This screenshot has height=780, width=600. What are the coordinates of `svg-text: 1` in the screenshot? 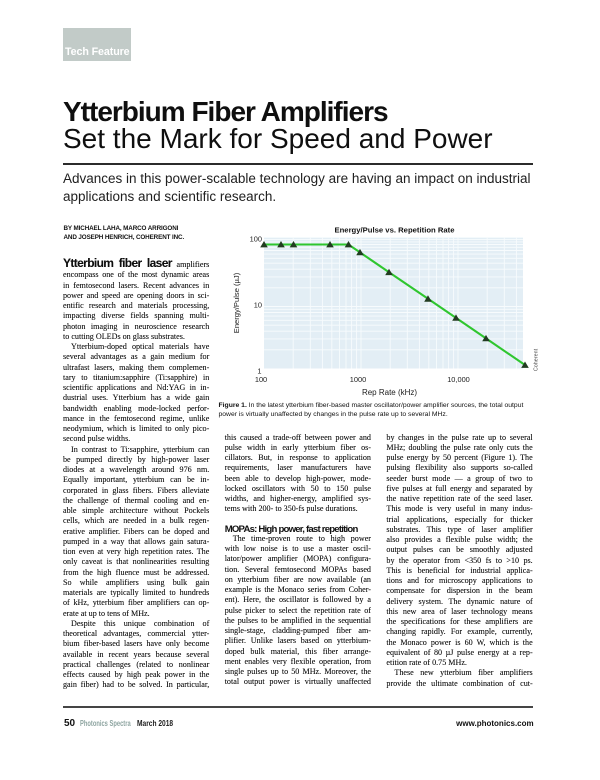 It's located at (259, 371).